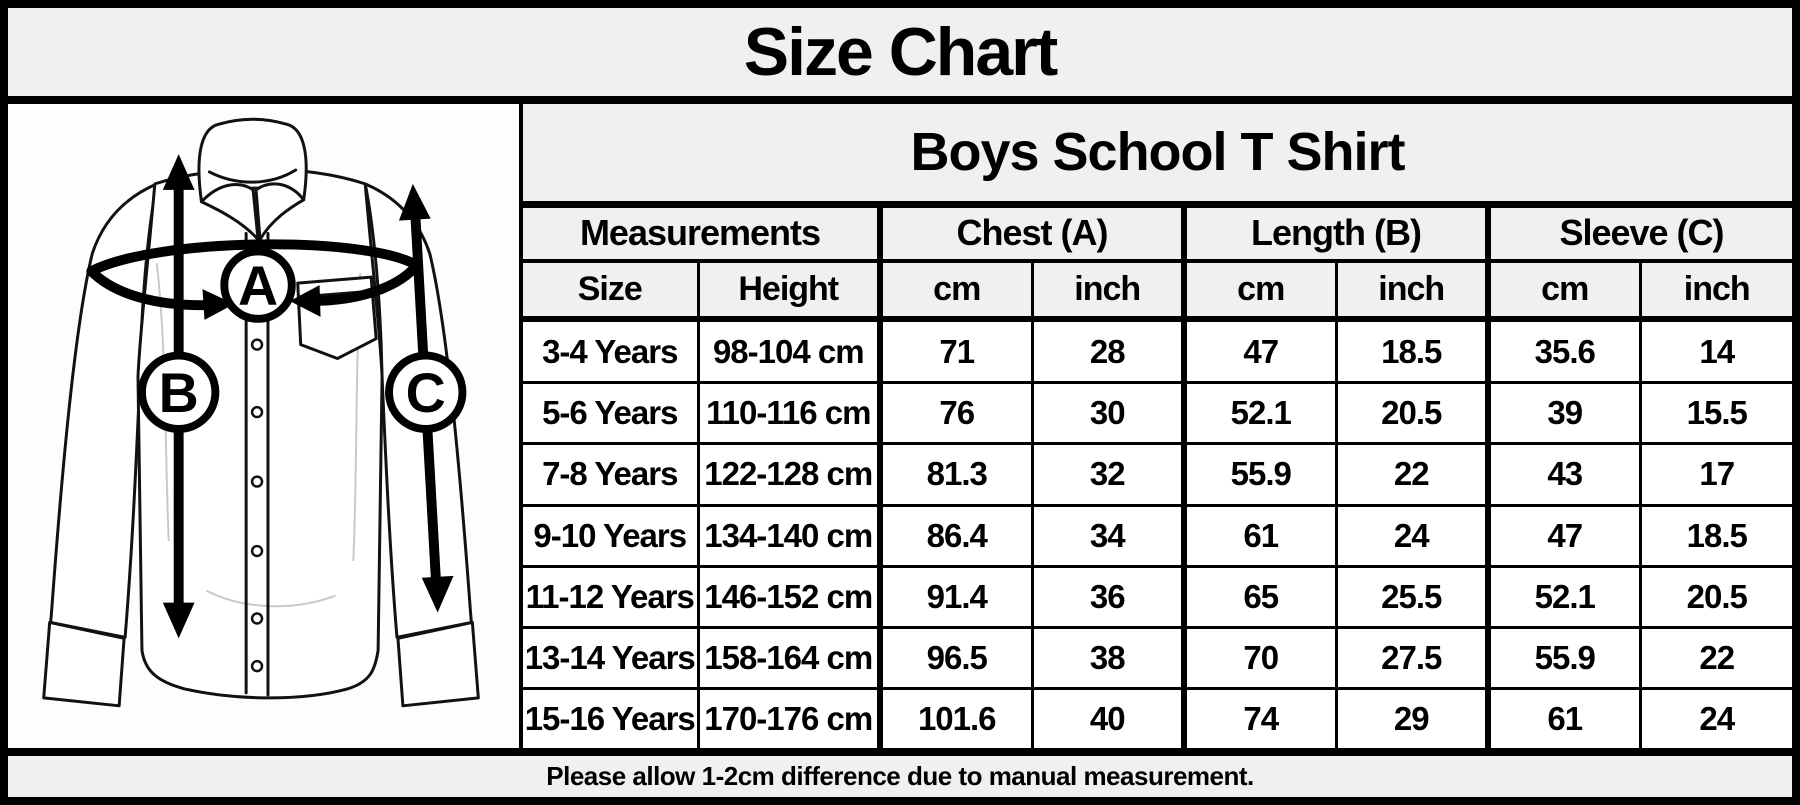  What do you see at coordinates (178, 392) in the screenshot?
I see `length-label-badge: B` at bounding box center [178, 392].